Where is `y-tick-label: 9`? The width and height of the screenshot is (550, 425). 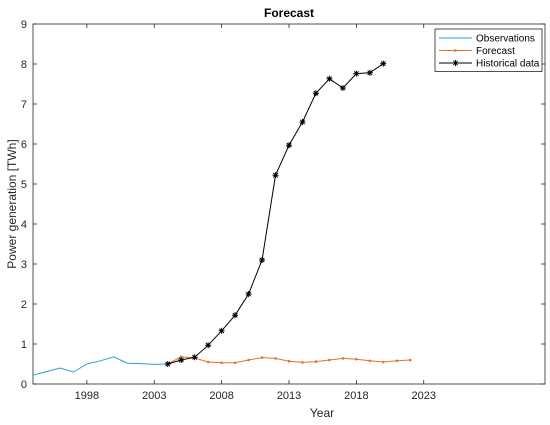 y-tick-label: 9 is located at coordinates (24, 25).